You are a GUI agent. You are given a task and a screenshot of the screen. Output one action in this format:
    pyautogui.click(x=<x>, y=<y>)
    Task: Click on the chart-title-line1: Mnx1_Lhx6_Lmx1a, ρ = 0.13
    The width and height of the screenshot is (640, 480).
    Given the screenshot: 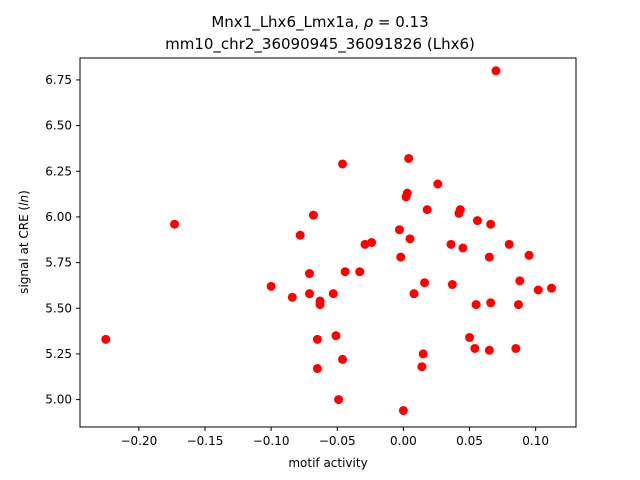 What is the action you would take?
    pyautogui.click(x=320, y=22)
    